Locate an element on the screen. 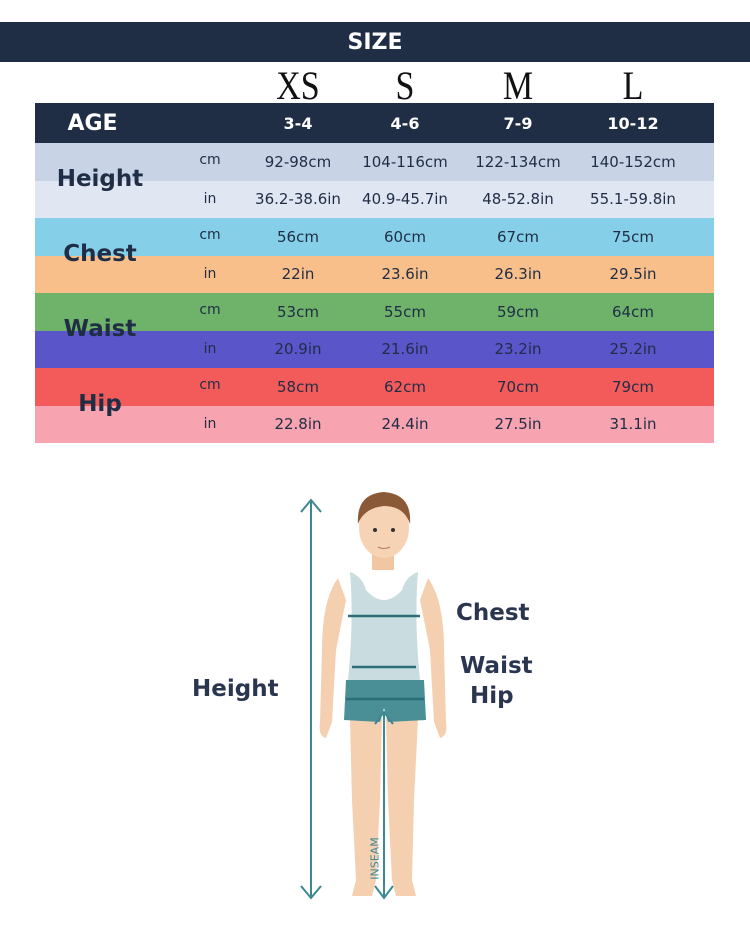  size-value: 53cm is located at coordinates (298, 311).